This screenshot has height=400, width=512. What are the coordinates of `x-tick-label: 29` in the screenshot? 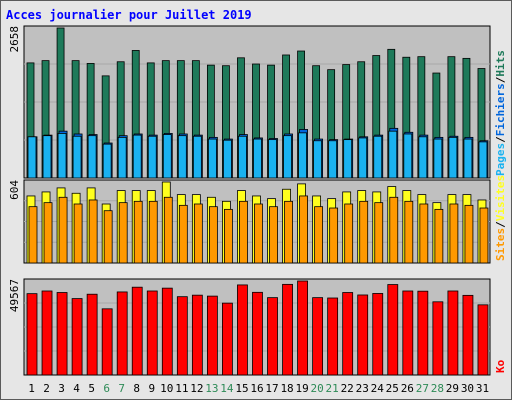 It's located at (452, 388).